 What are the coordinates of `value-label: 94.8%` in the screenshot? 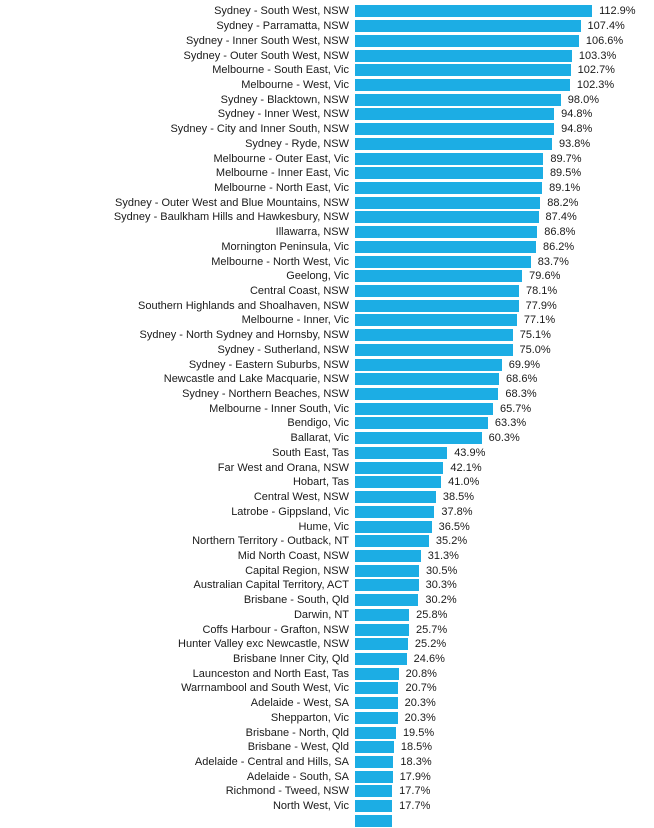 It's located at (577, 129).